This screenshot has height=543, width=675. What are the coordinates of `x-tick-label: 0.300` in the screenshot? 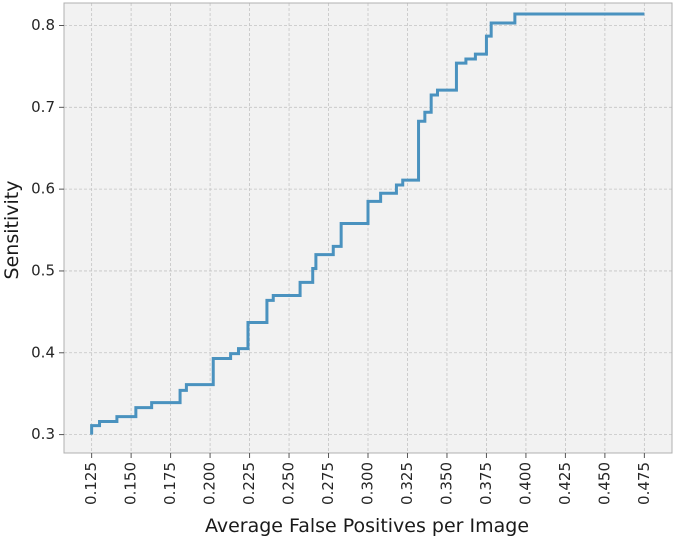 It's located at (368, 483).